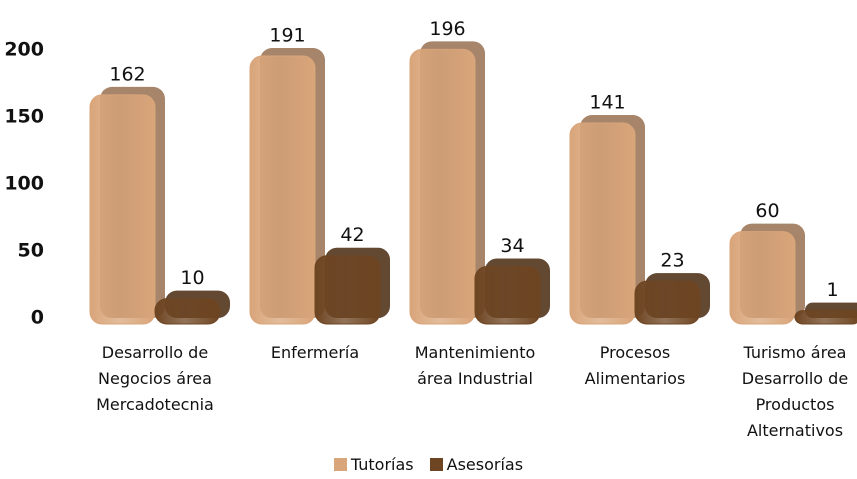  I want to click on y-tick-label: 0, so click(37, 318).